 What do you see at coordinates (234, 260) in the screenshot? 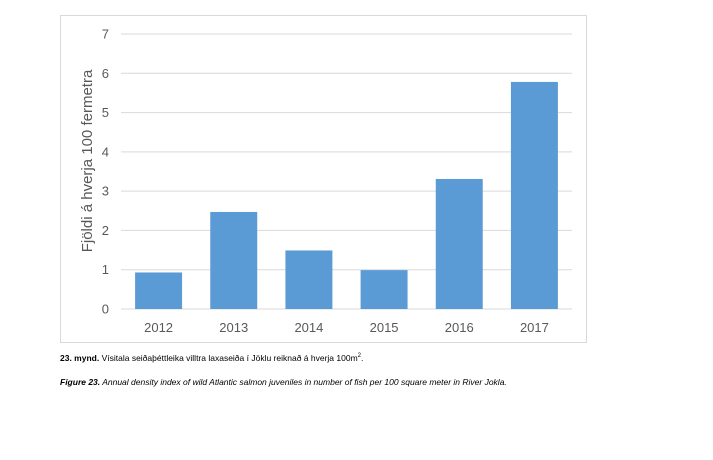
I see `bar-2013` at bounding box center [234, 260].